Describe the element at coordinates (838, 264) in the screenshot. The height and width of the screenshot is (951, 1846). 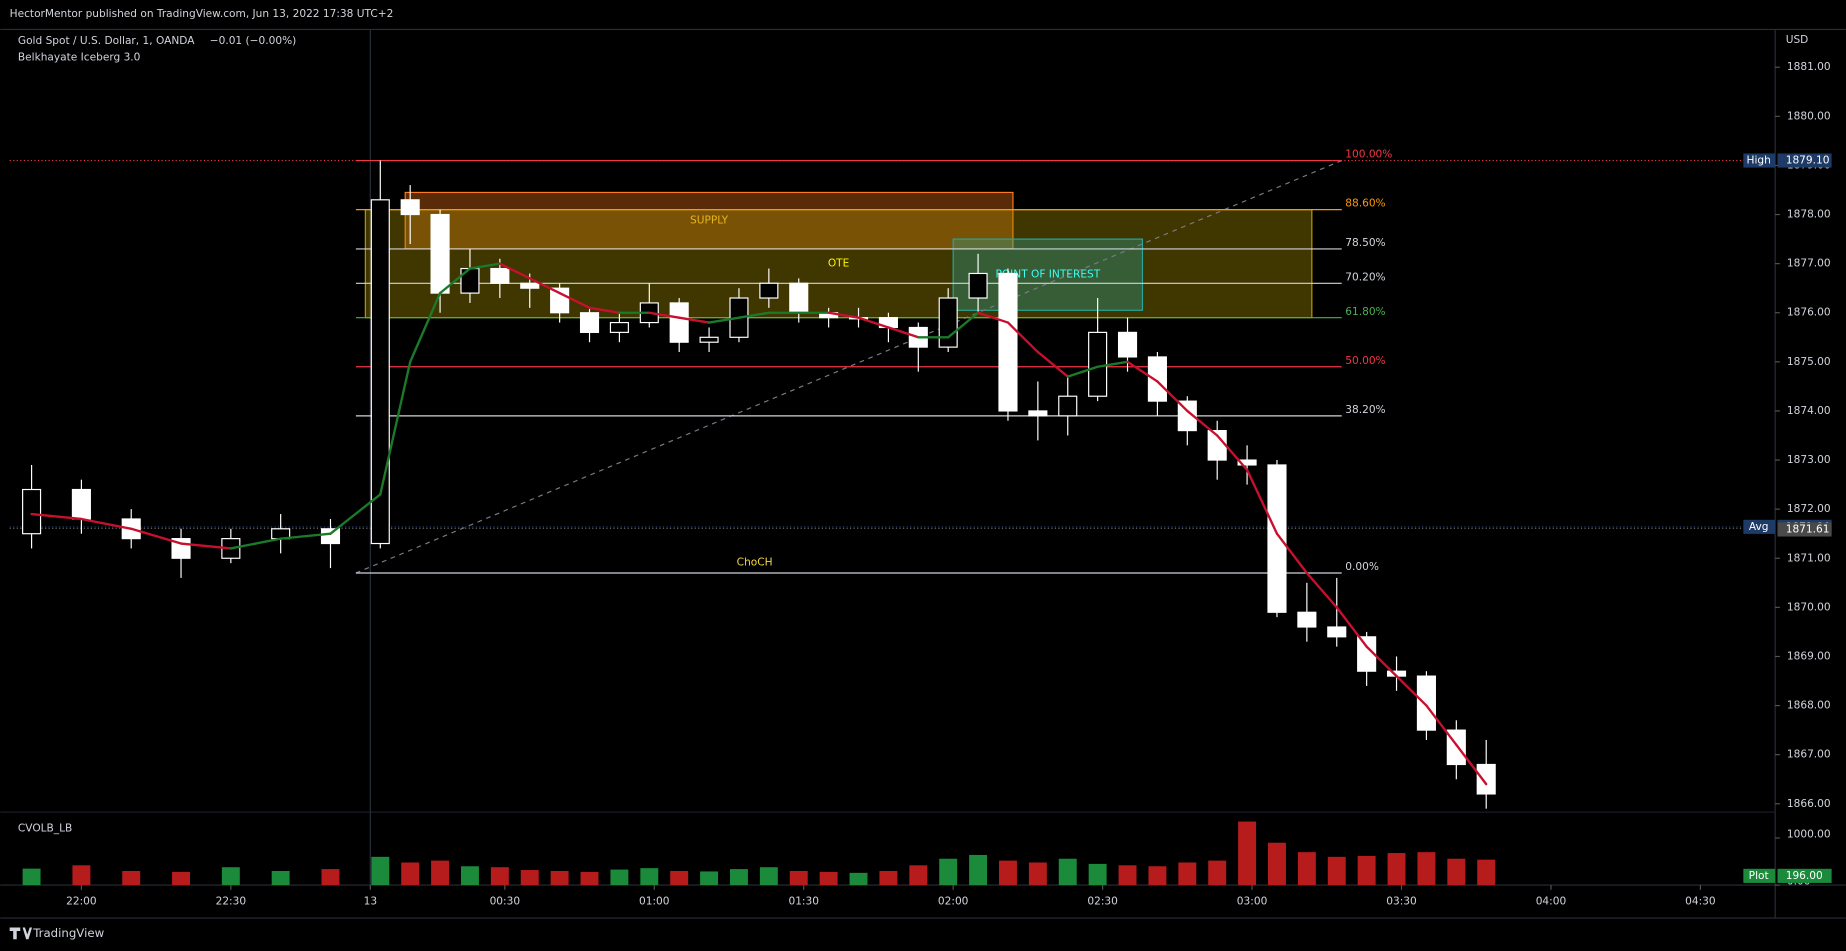
I see `zone-label: OTE` at that location.